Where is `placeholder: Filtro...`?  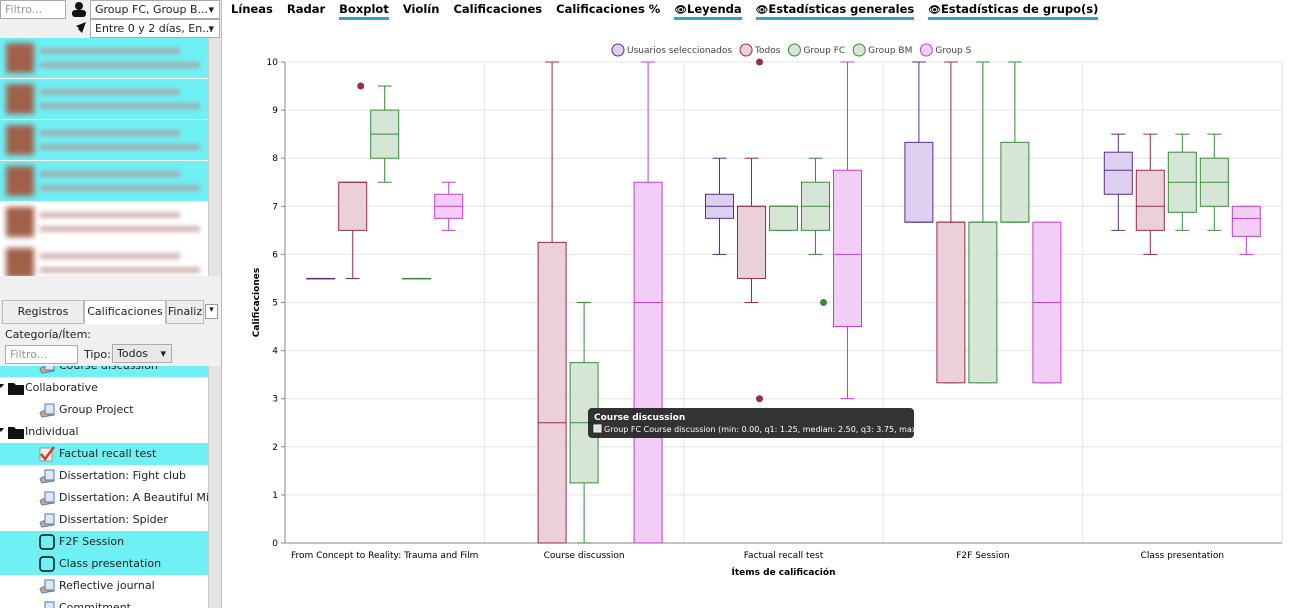
placeholder: Filtro... is located at coordinates (29, 354).